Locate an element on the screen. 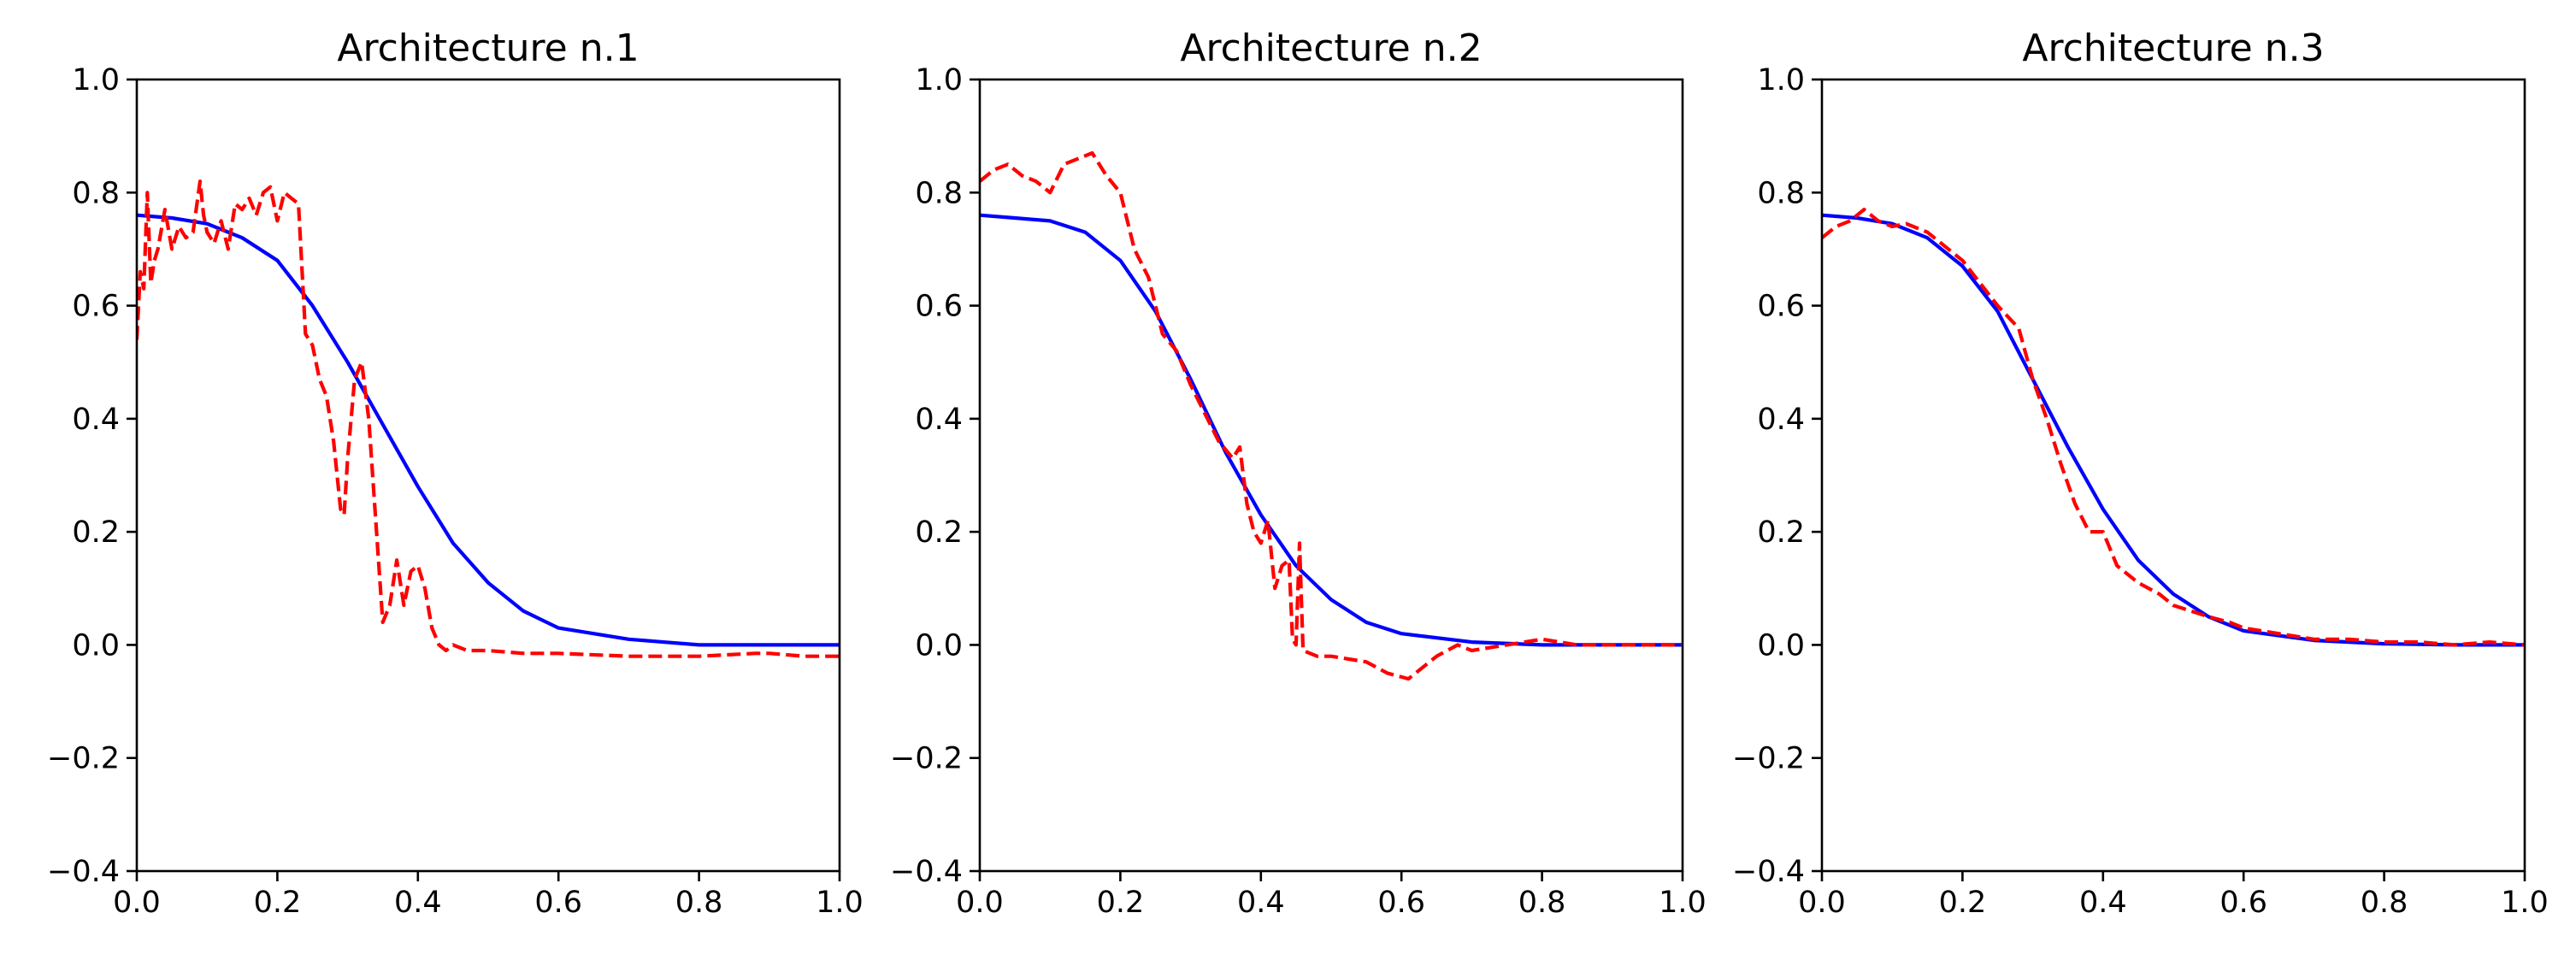 This screenshot has width=2576, height=954. subplot-title: Architecture n.1 is located at coordinates (488, 48).